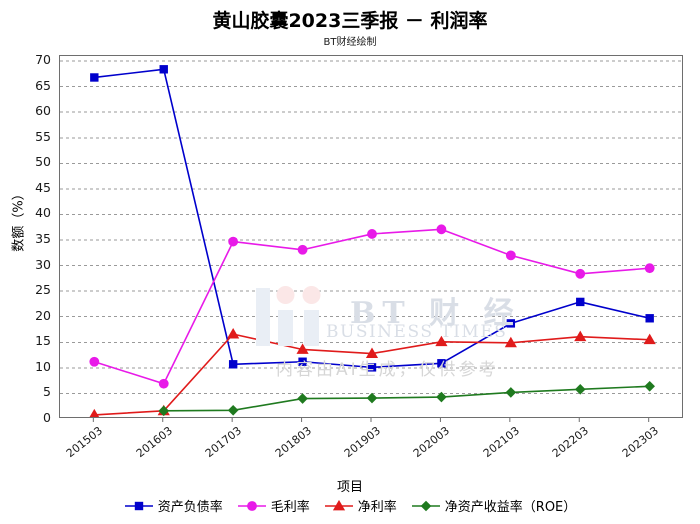 The image size is (700, 524). I want to click on y-axis-tick: 30, so click(43, 264).